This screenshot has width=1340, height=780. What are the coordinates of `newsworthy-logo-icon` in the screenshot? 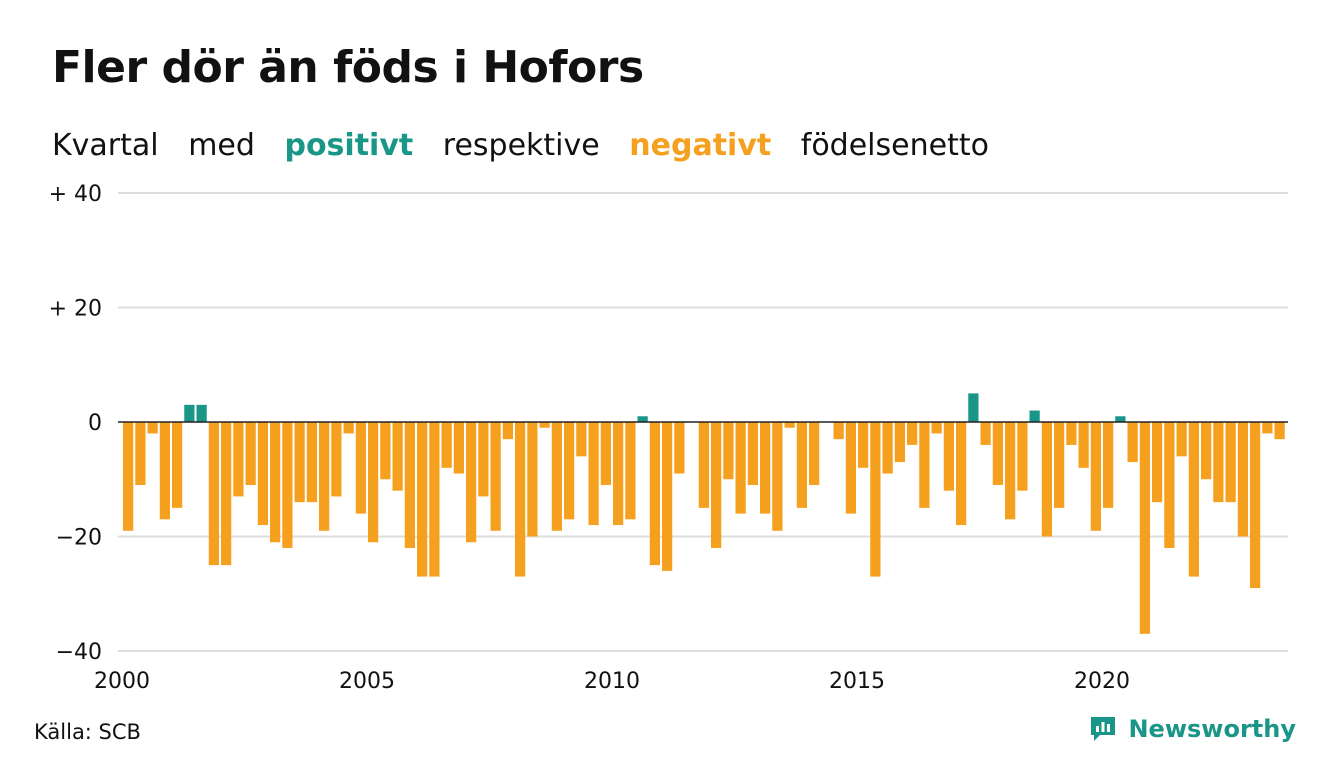 It's located at (1103, 729).